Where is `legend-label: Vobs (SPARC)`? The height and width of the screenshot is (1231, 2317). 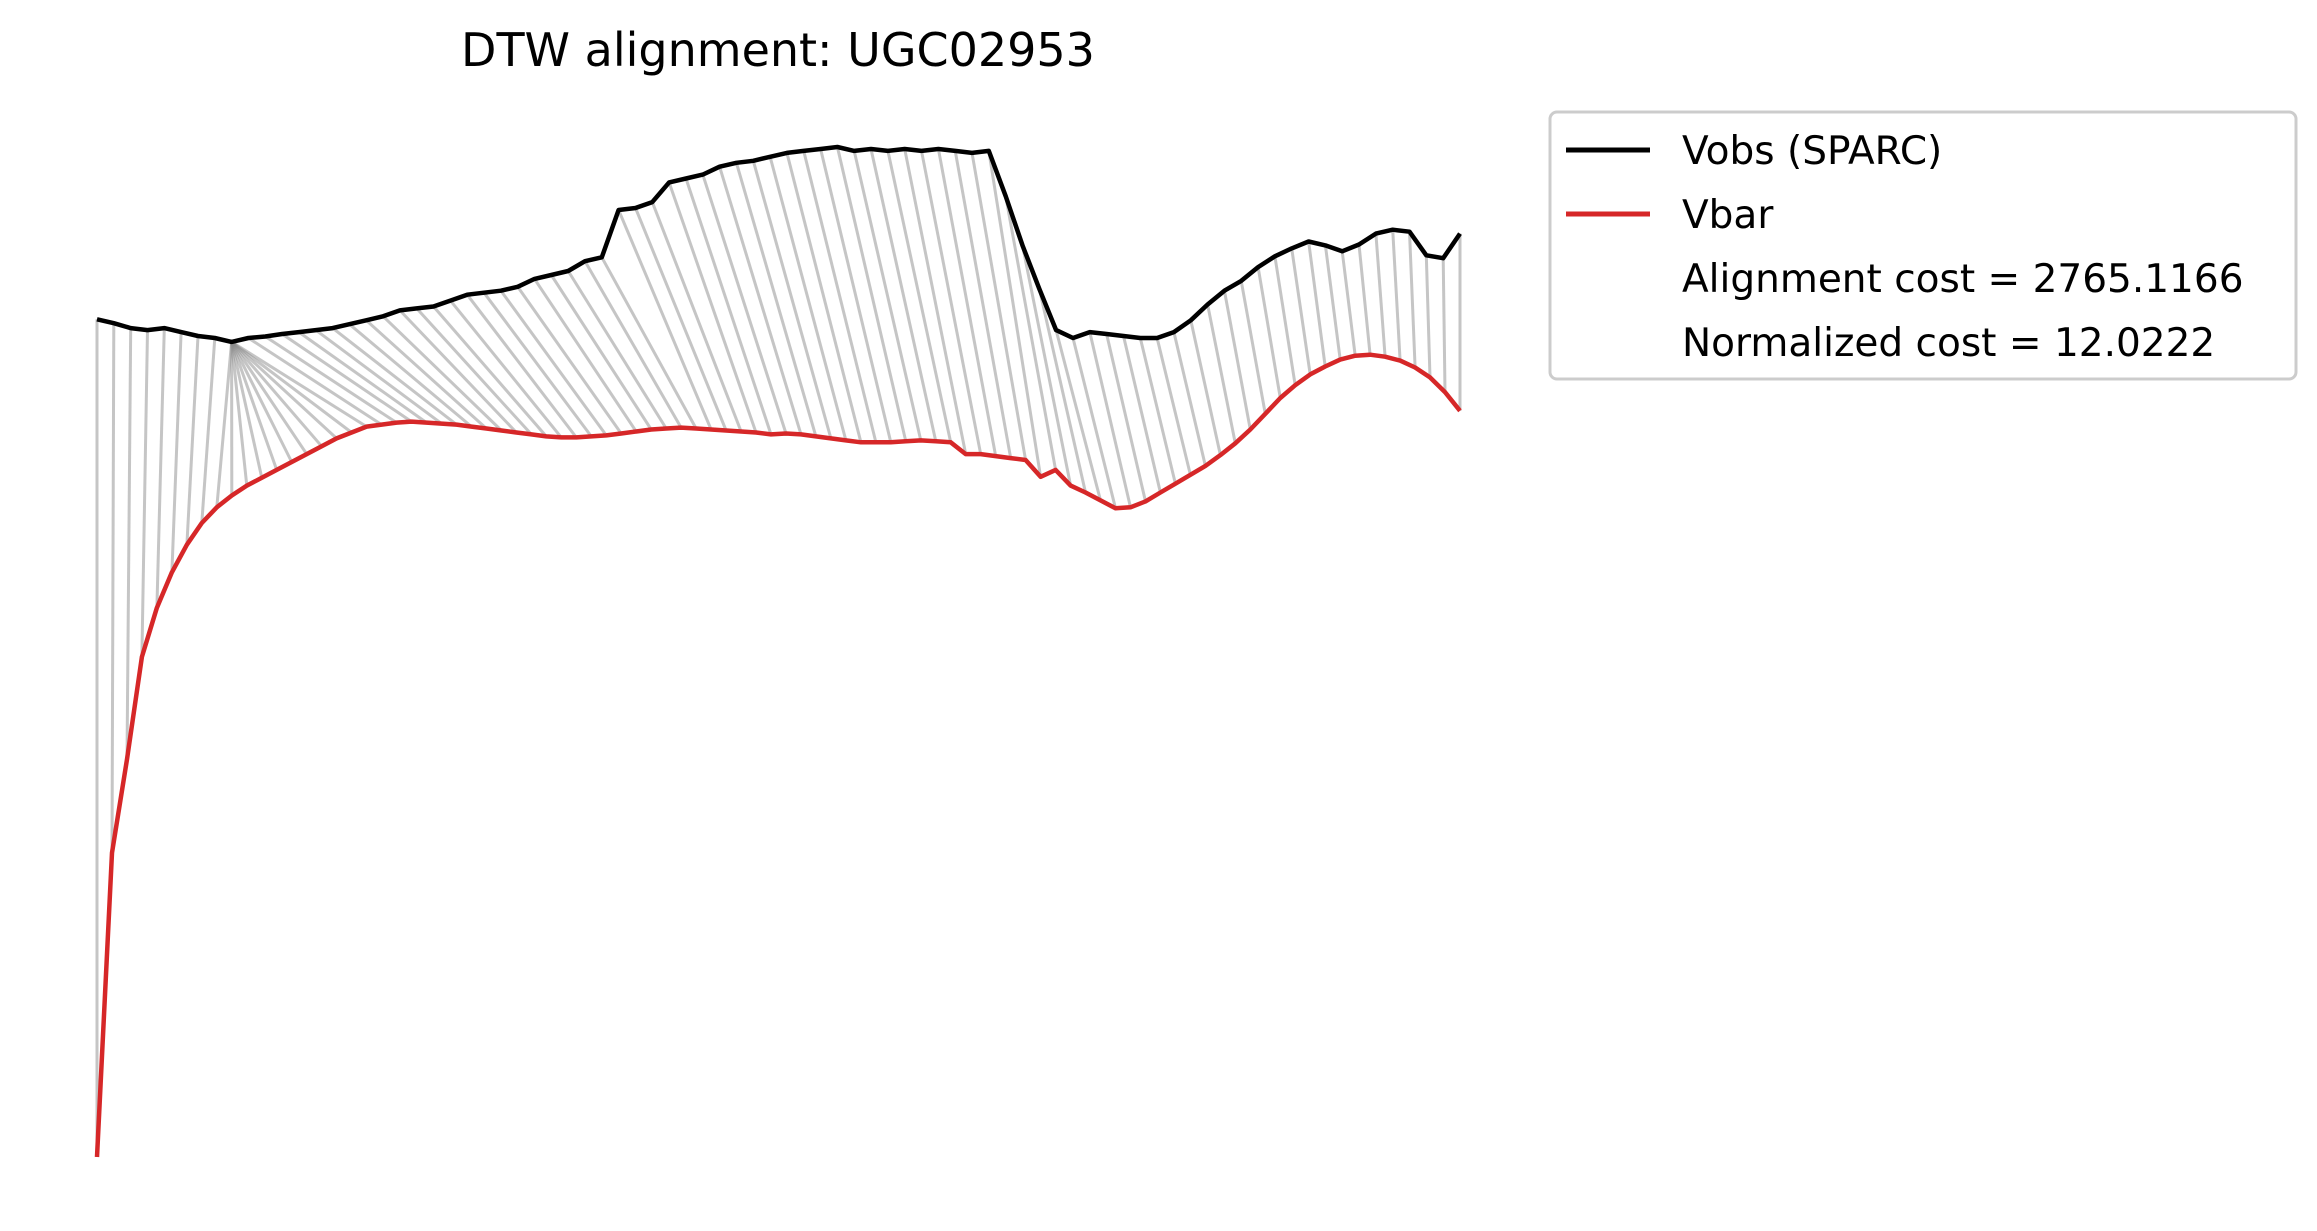 legend-label: Vobs (SPARC) is located at coordinates (1812, 151).